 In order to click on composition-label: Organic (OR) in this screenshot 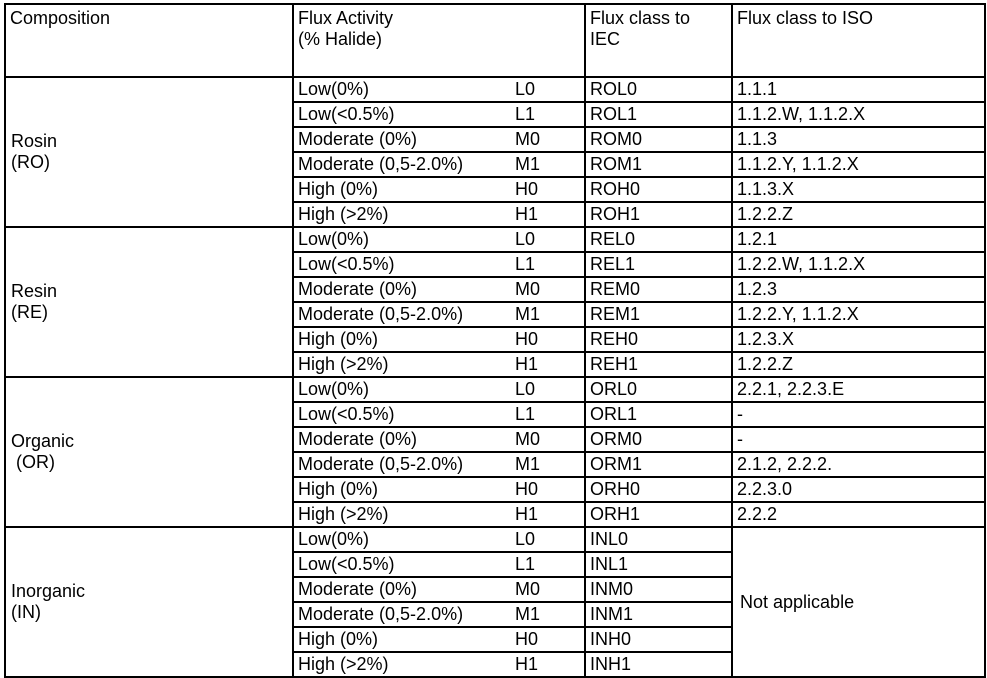, I will do `click(43, 451)`.